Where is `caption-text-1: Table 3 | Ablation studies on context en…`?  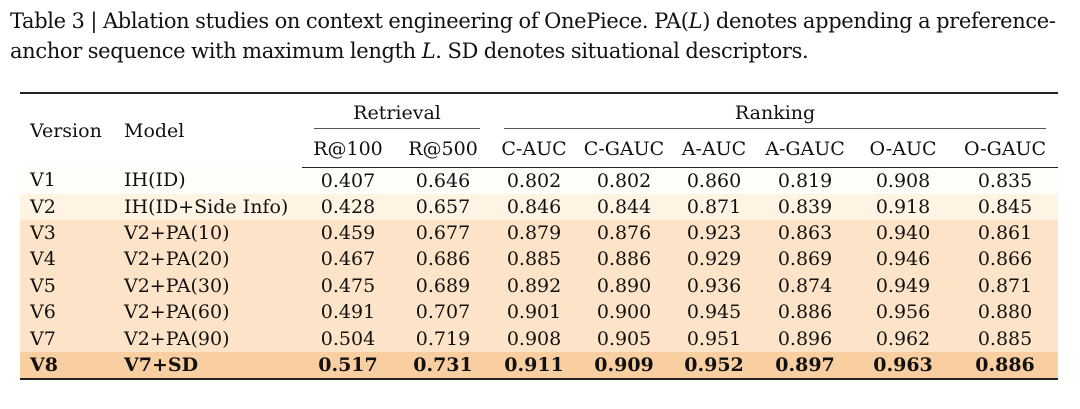 caption-text-1: Table 3 | Ablation studies on context en… is located at coordinates (349, 21).